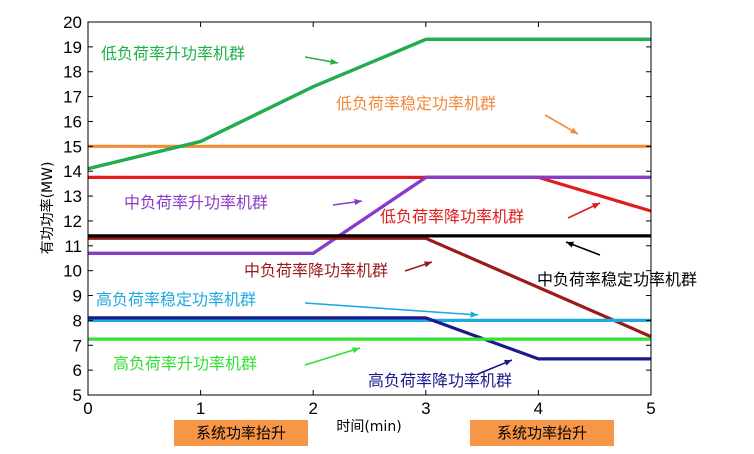 This screenshot has width=754, height=454. Describe the element at coordinates (77, 296) in the screenshot. I see `y-tick-label: 9` at that location.